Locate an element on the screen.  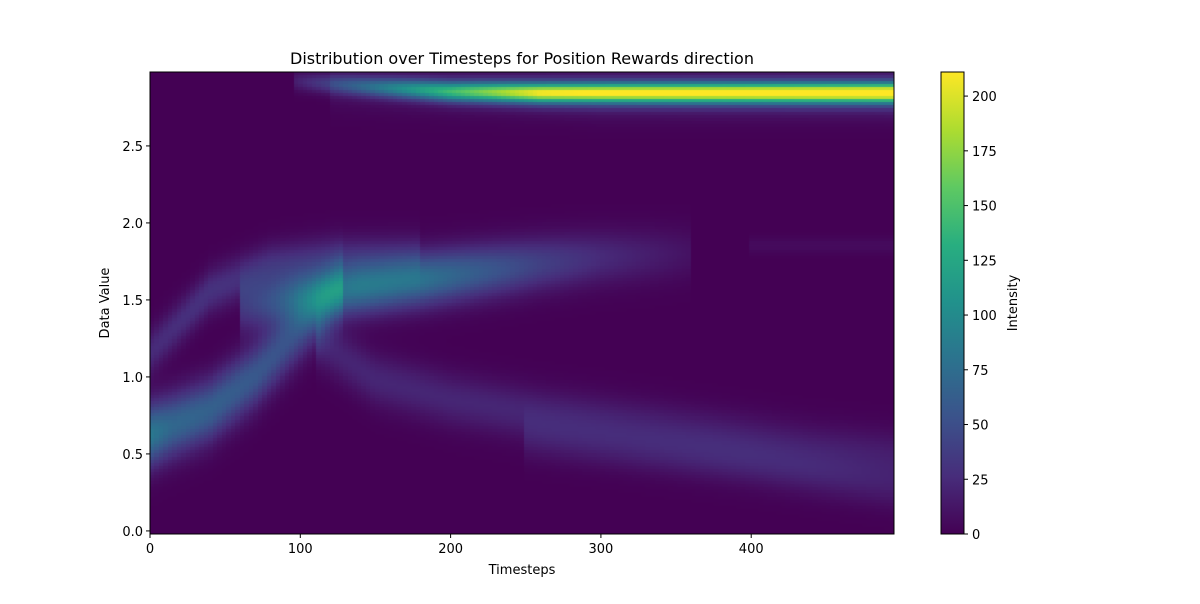
x-axis-ticks: 0 100 200 300 400 is located at coordinates (455, 545).